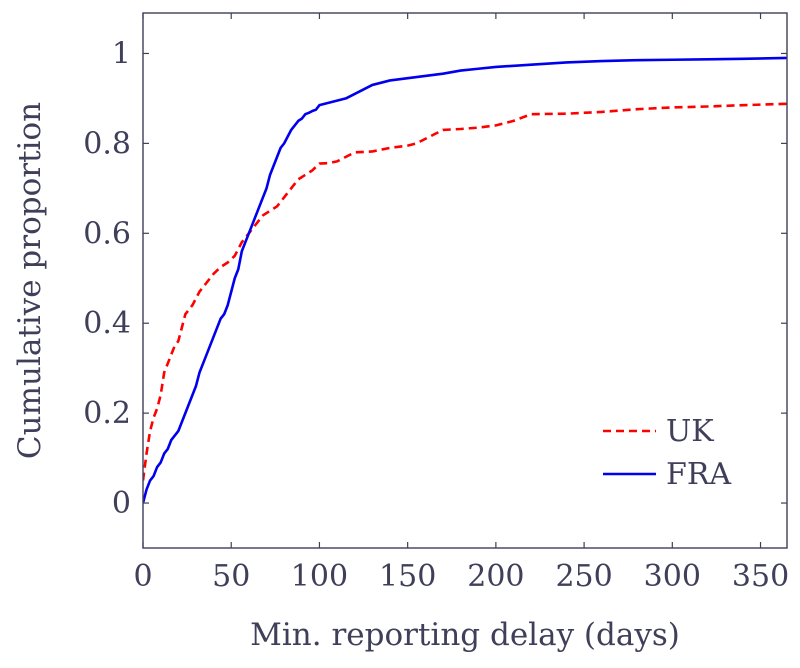  What do you see at coordinates (319, 576) in the screenshot?
I see `x-tick-label: 100` at bounding box center [319, 576].